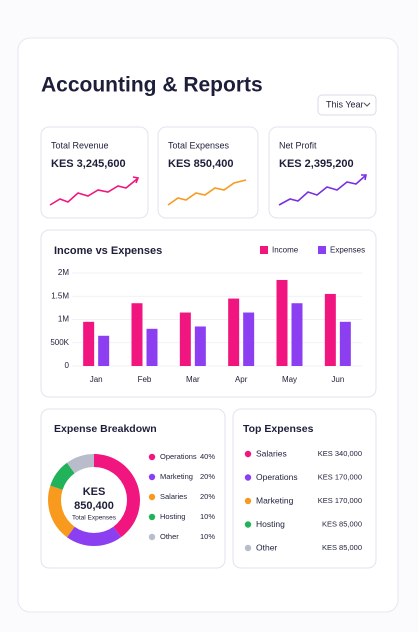 This screenshot has height=632, width=418. I want to click on chart-title: Income vs Expenses, so click(108, 251).